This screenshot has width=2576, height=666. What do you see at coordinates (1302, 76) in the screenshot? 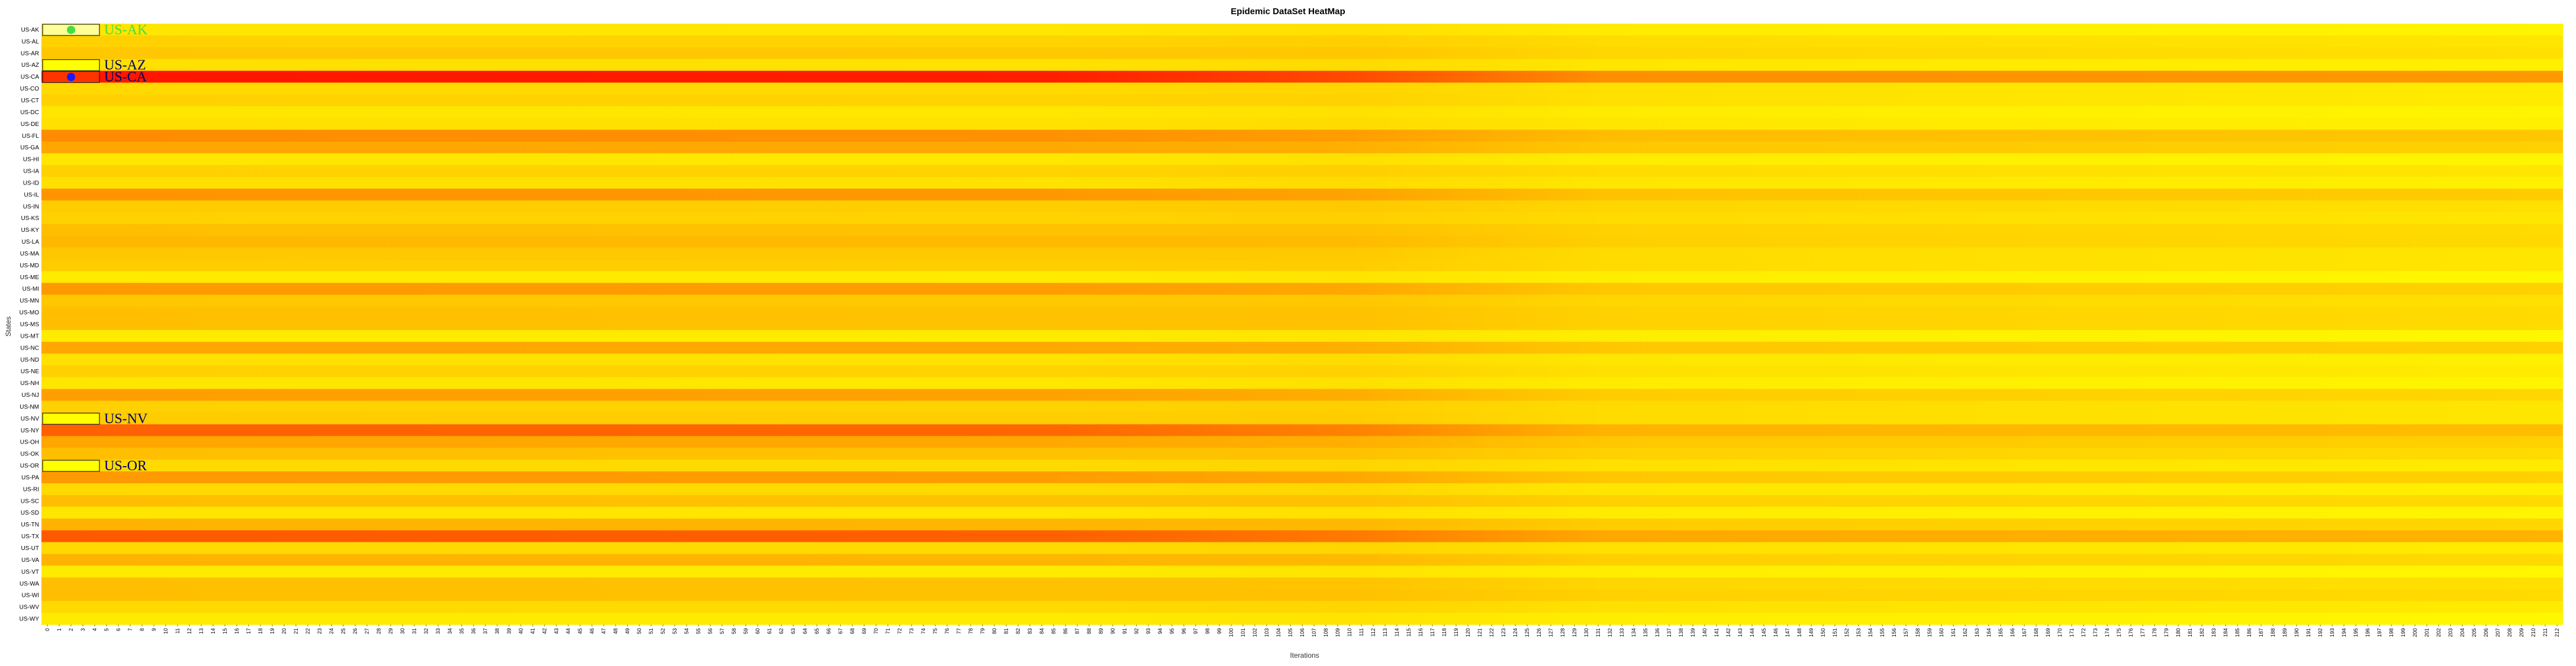
I see `heatmap-row-us-ca` at bounding box center [1302, 76].